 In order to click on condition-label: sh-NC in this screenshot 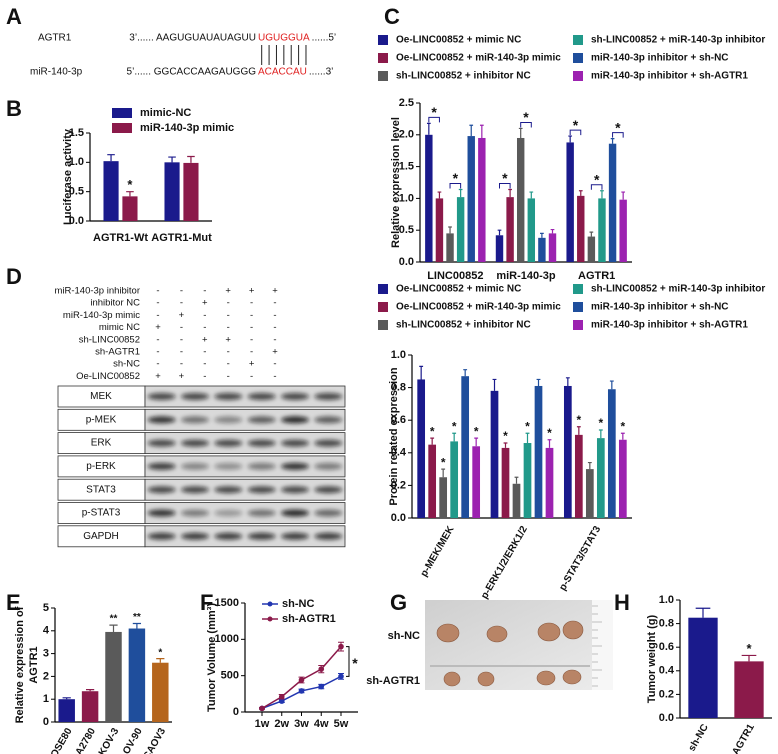, I will do `click(126, 364)`.